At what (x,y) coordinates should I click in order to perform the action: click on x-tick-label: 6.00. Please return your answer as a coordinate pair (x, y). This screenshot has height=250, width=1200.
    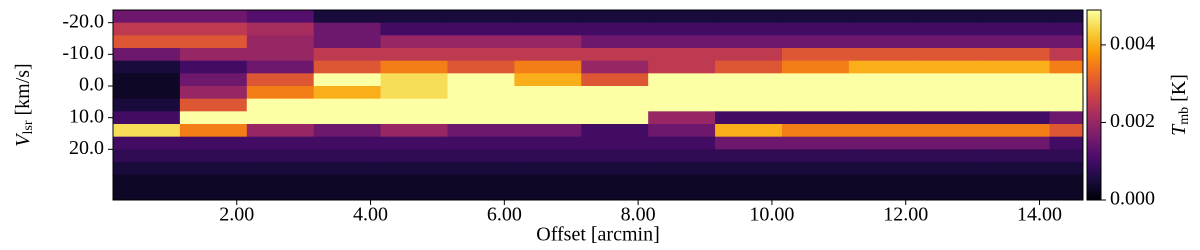
    Looking at the image, I should click on (504, 215).